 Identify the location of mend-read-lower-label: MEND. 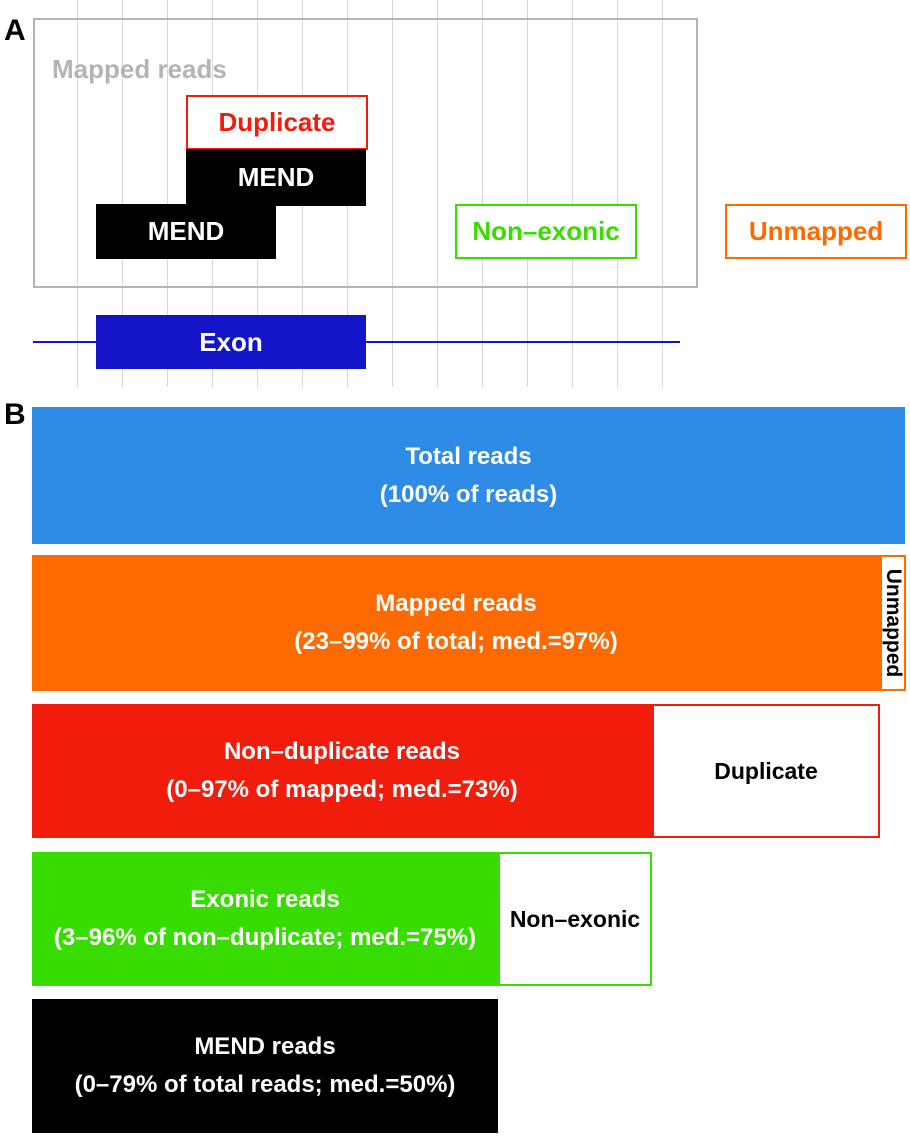
(186, 231).